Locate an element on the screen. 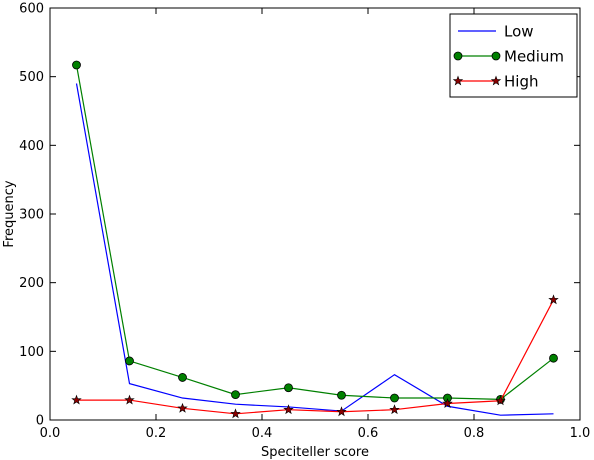  legend: Low Medium High is located at coordinates (513, 55).